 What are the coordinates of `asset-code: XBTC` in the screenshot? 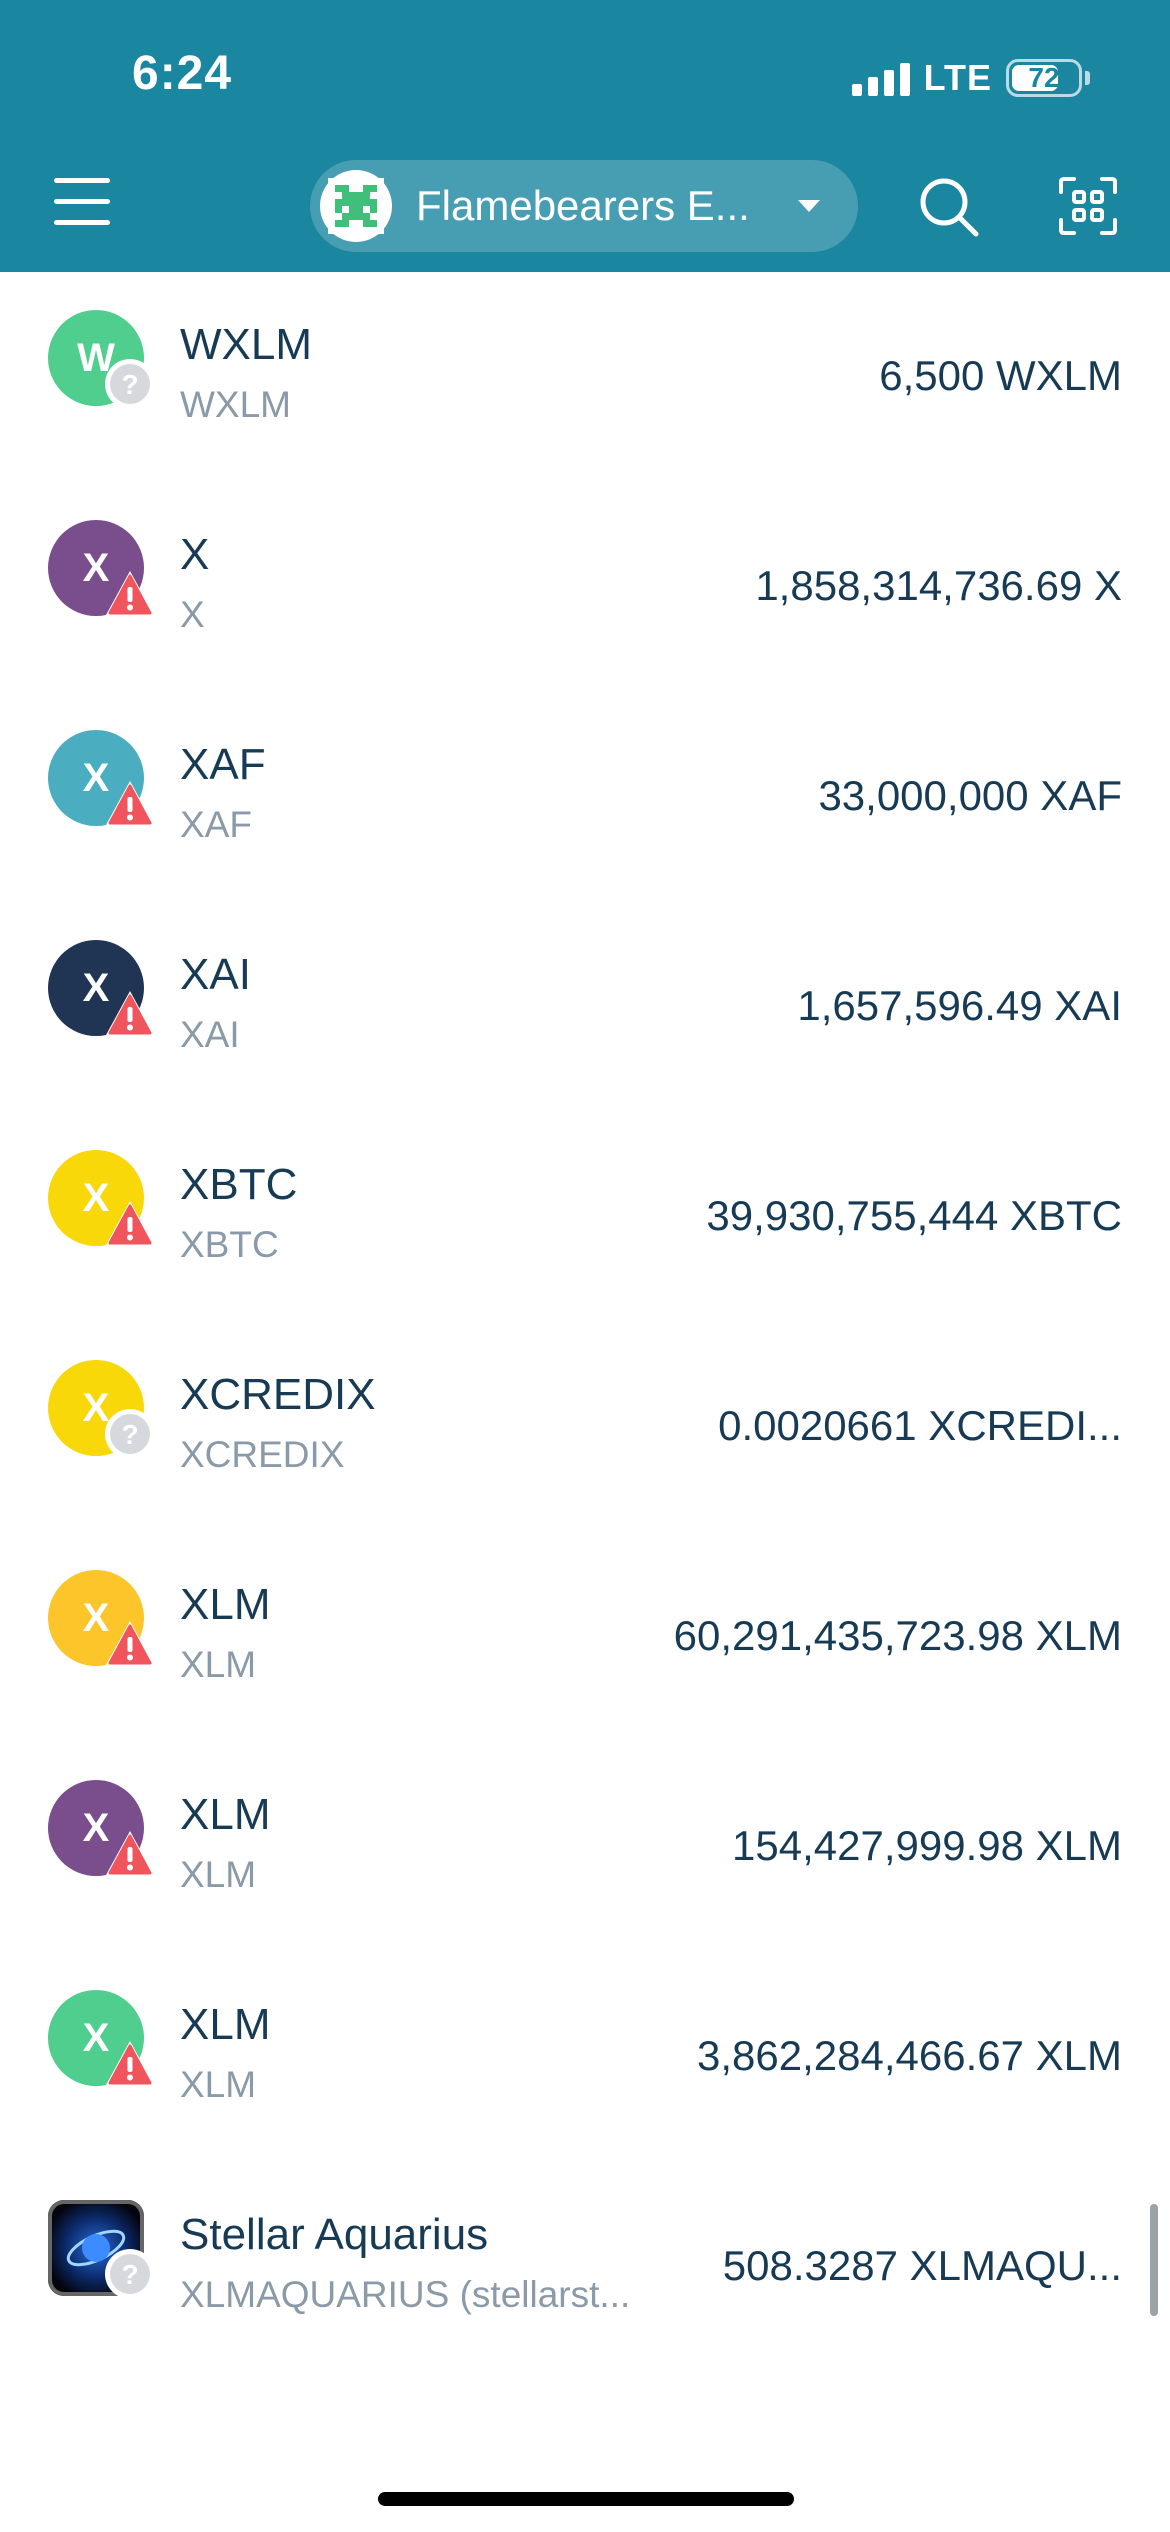 It's located at (229, 1244).